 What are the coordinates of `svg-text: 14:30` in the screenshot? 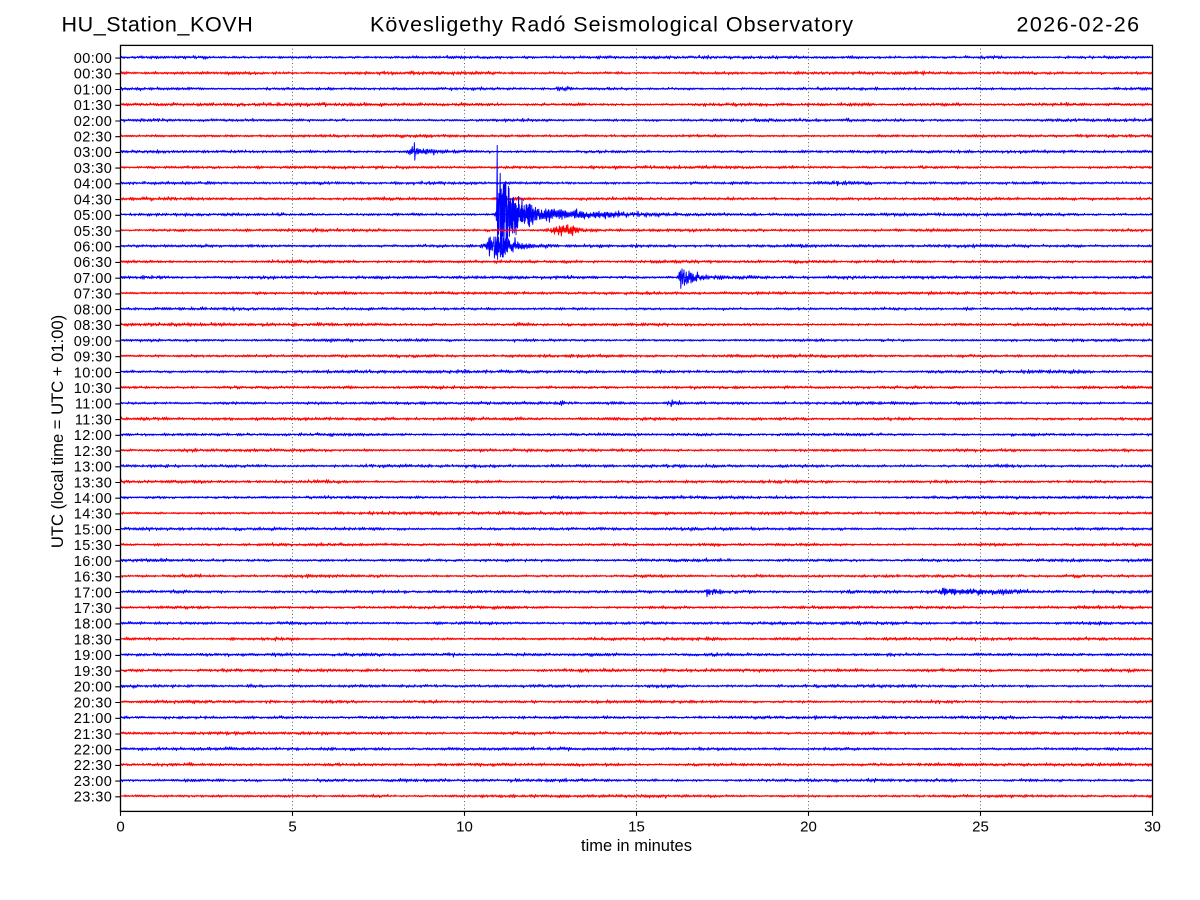 It's located at (93, 515).